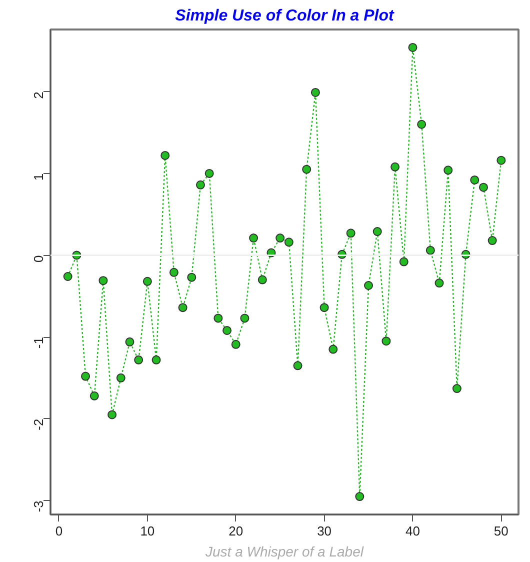 The width and height of the screenshot is (530, 562). I want to click on x-tick-label: 50, so click(501, 531).